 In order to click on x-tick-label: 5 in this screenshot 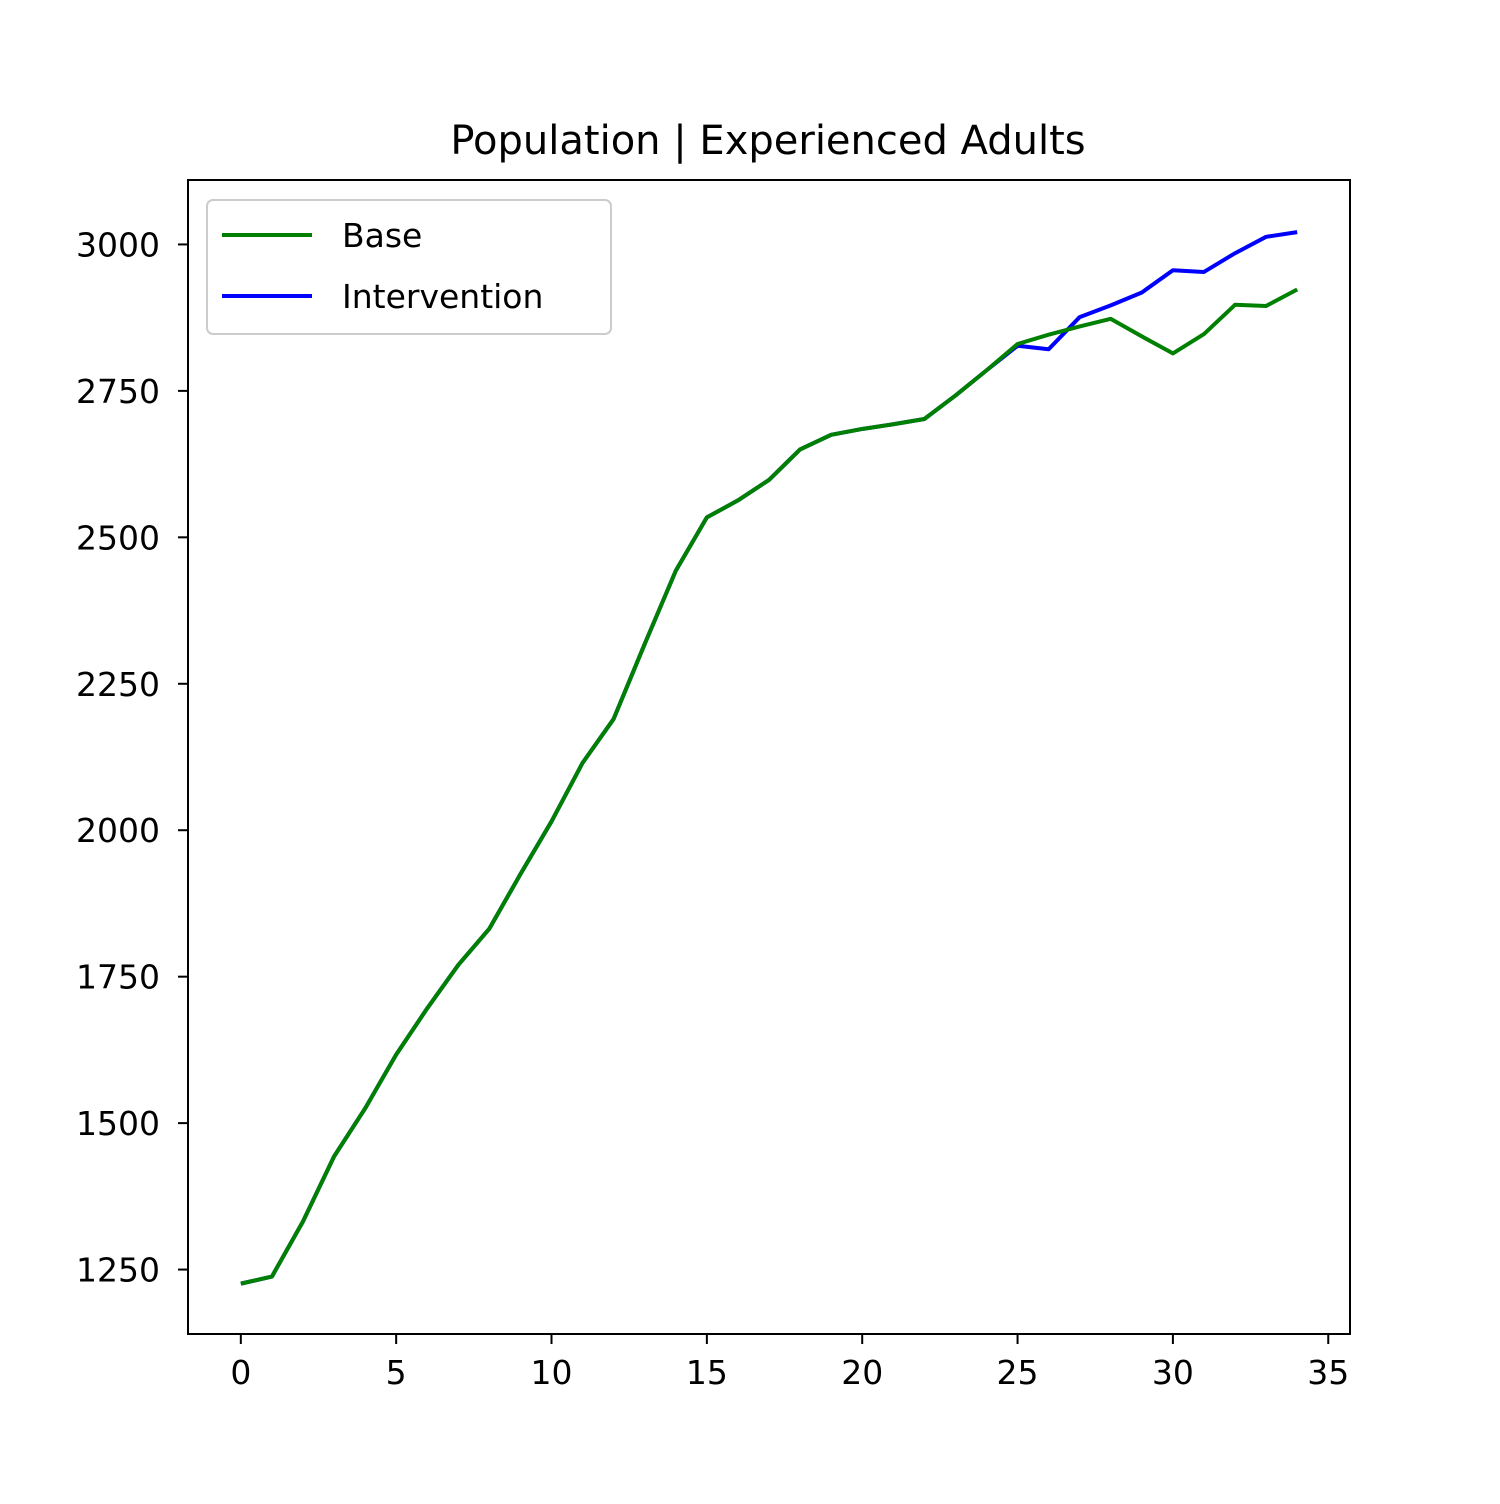, I will do `click(396, 1372)`.